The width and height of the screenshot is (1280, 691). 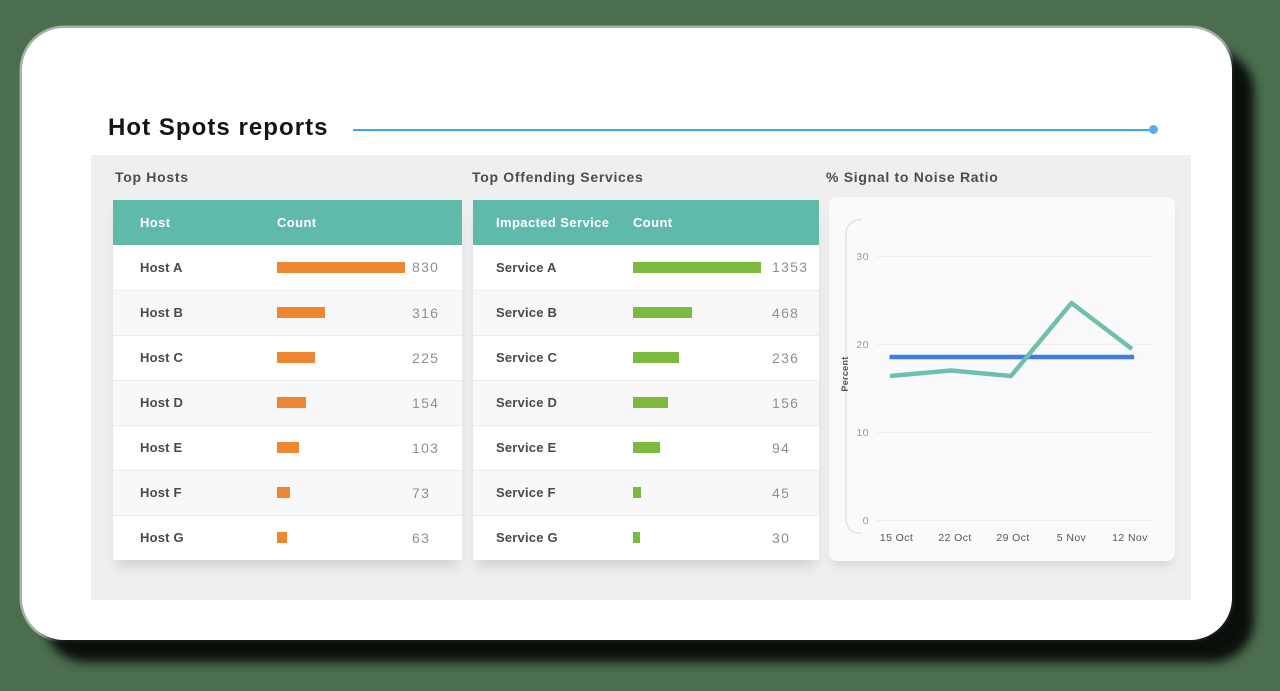 What do you see at coordinates (866, 521) in the screenshot?
I see `svg-text: 0` at bounding box center [866, 521].